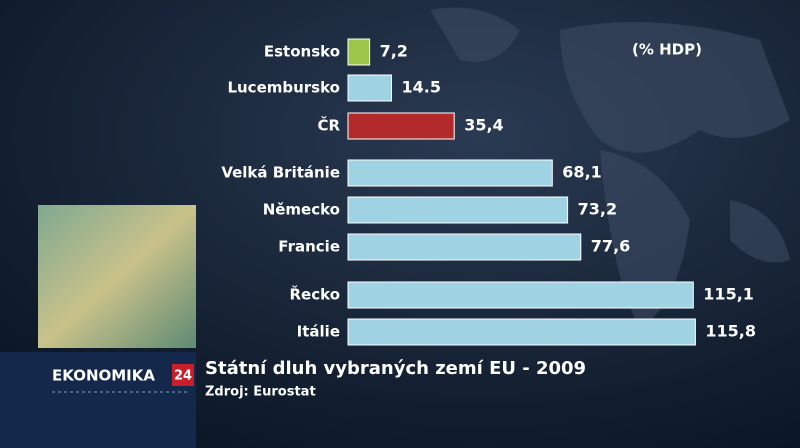 Image resolution: width=800 pixels, height=448 pixels. Describe the element at coordinates (301, 210) in the screenshot. I see `category-label: Německo` at that location.